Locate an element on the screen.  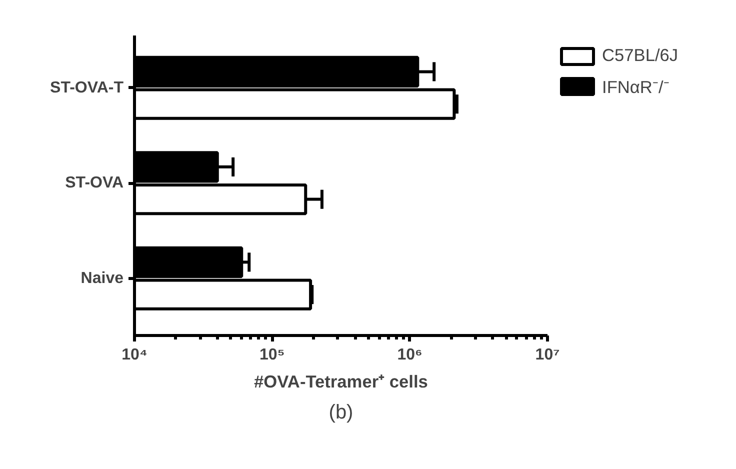
y-tick-label: ST-OVA is located at coordinates (94, 183).